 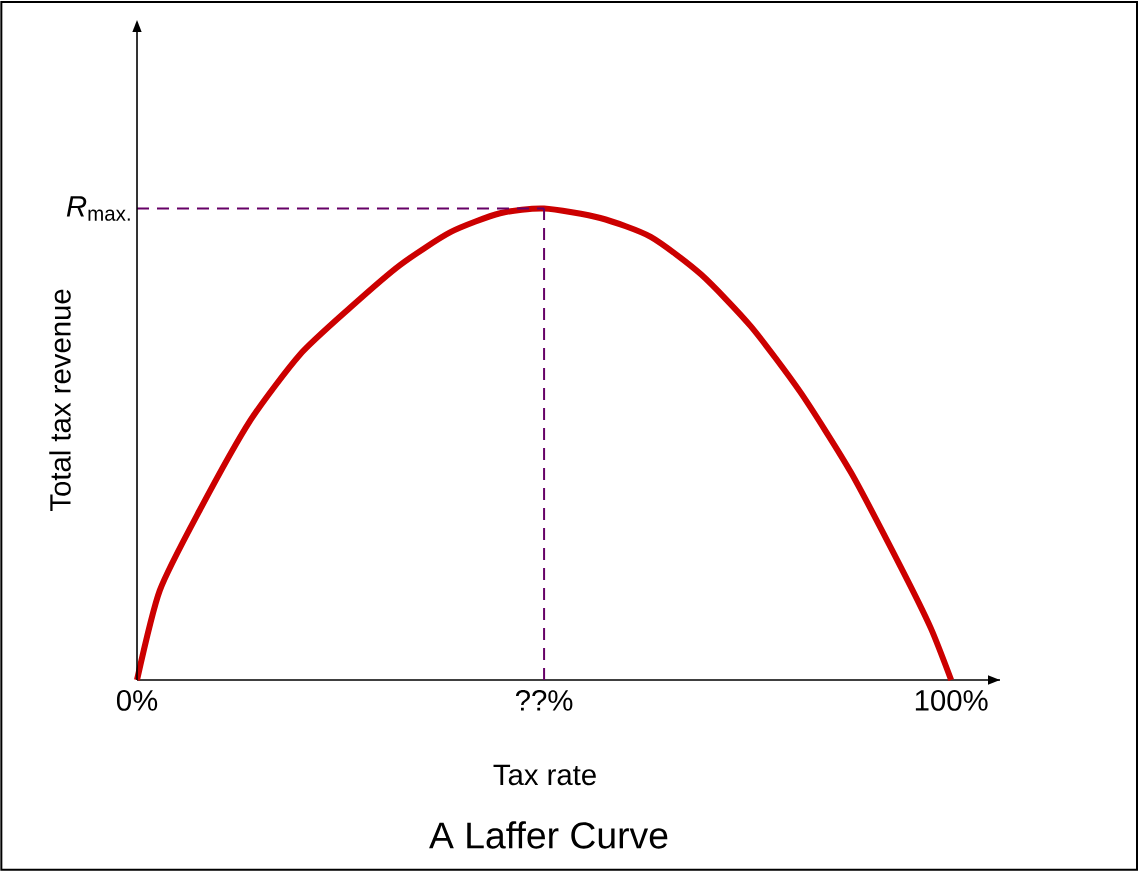 What do you see at coordinates (137, 700) in the screenshot?
I see `x-tick-label: 0%` at bounding box center [137, 700].